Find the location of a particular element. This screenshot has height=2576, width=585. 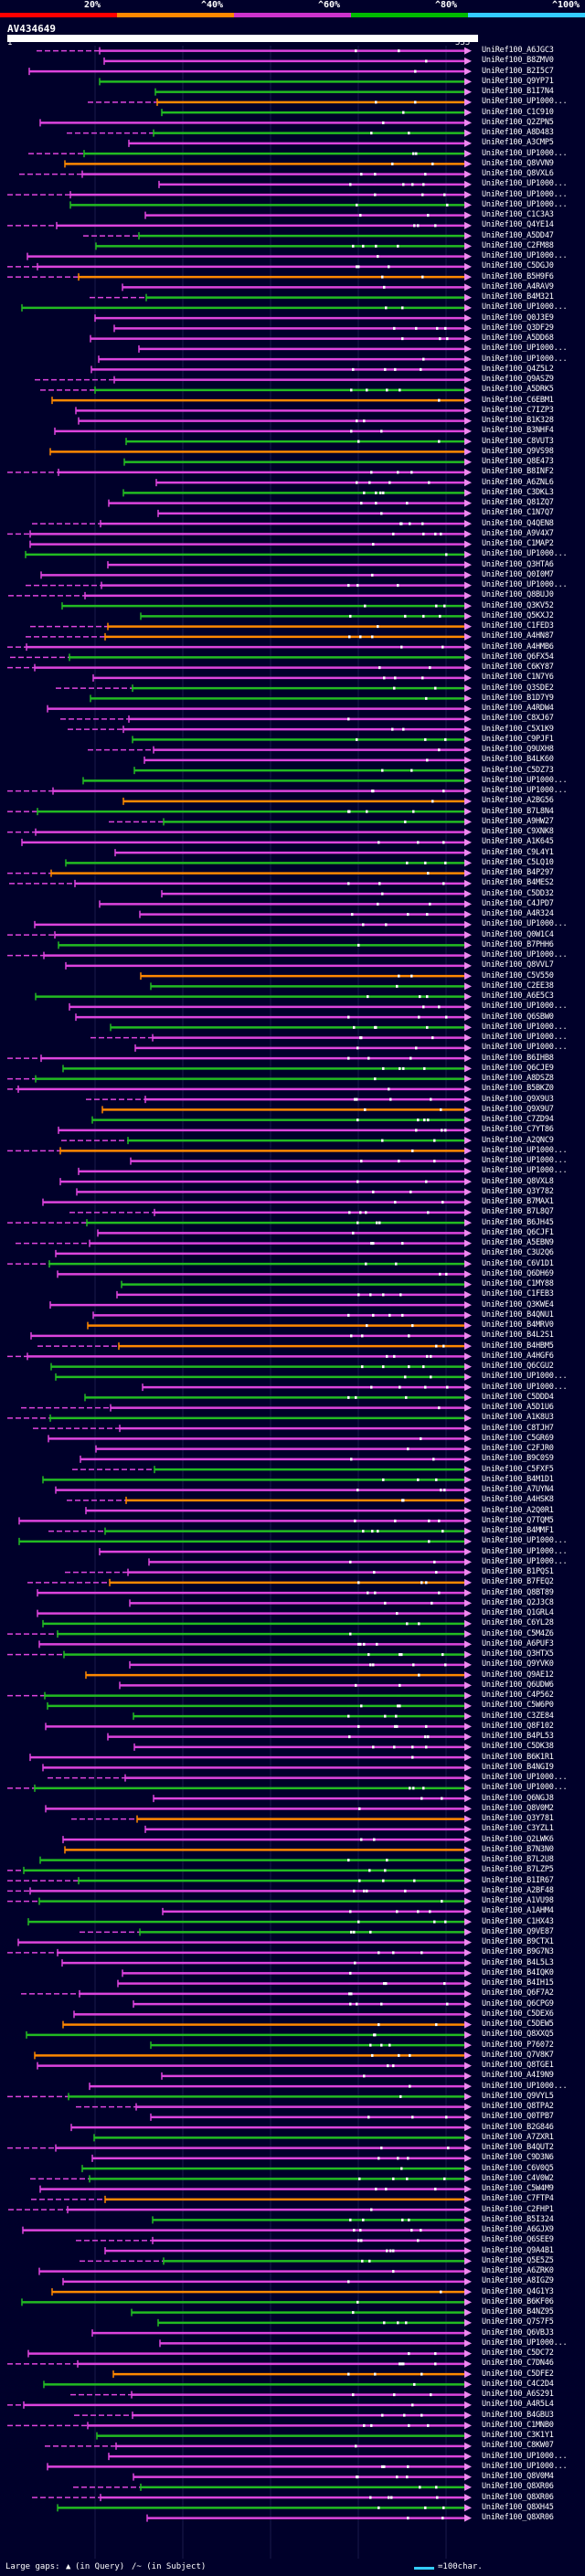

hit-label-link: UniRef100_Q9AE12 is located at coordinates (518, 1675).